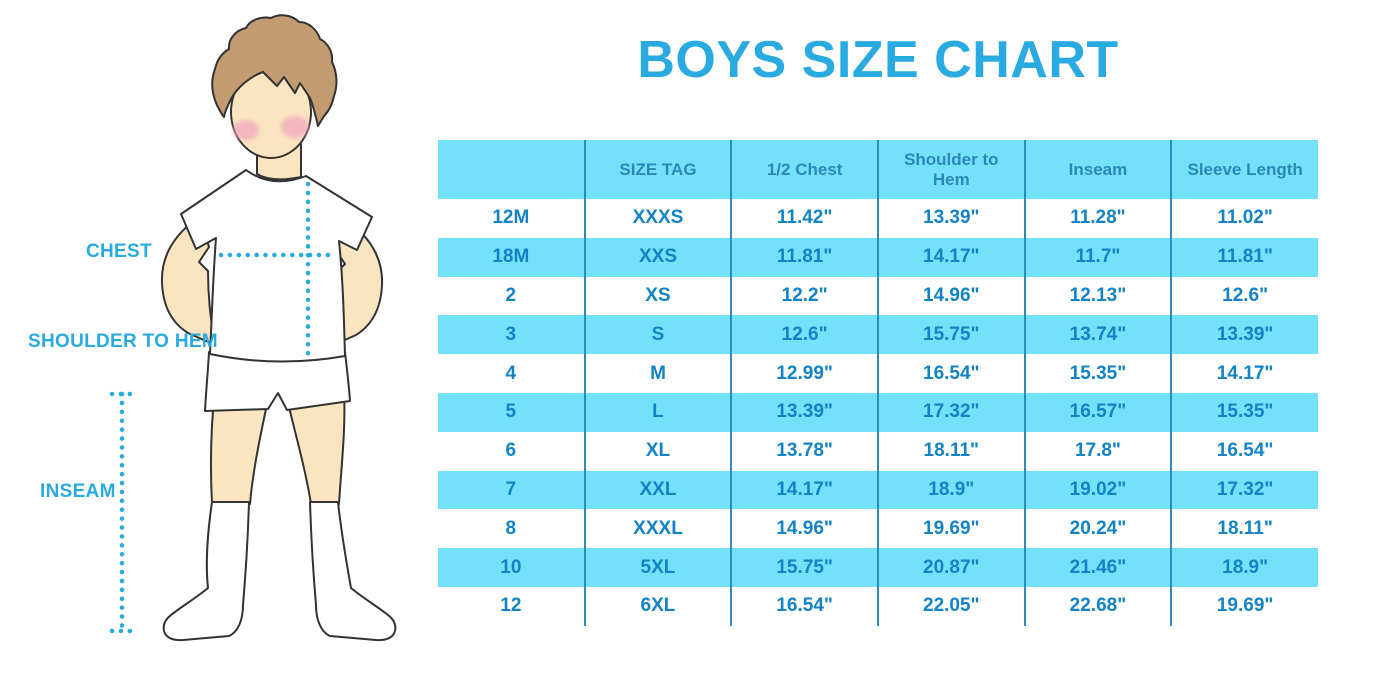 This screenshot has width=1400, height=700. I want to click on table-cell: 6, so click(511, 451).